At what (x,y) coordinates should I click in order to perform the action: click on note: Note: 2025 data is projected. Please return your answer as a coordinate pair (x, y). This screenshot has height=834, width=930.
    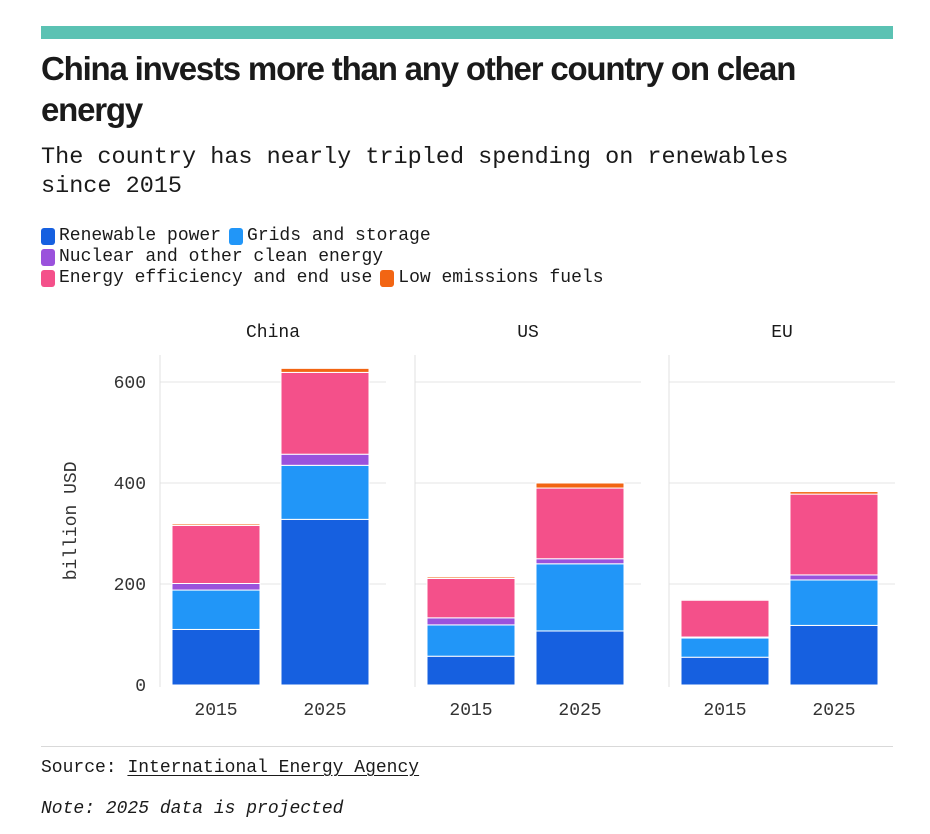
    Looking at the image, I should click on (192, 809).